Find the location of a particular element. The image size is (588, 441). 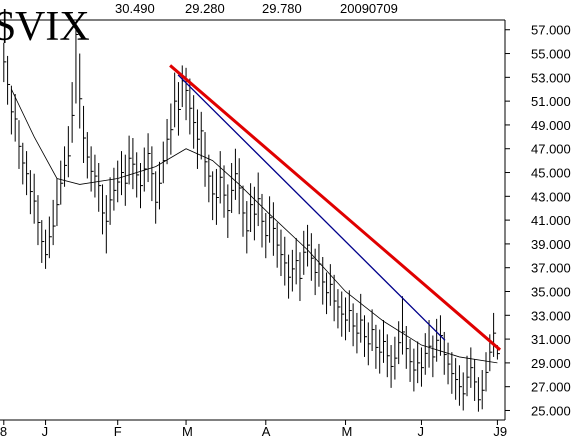

y-tick-label: 47.000 is located at coordinates (551, 149).